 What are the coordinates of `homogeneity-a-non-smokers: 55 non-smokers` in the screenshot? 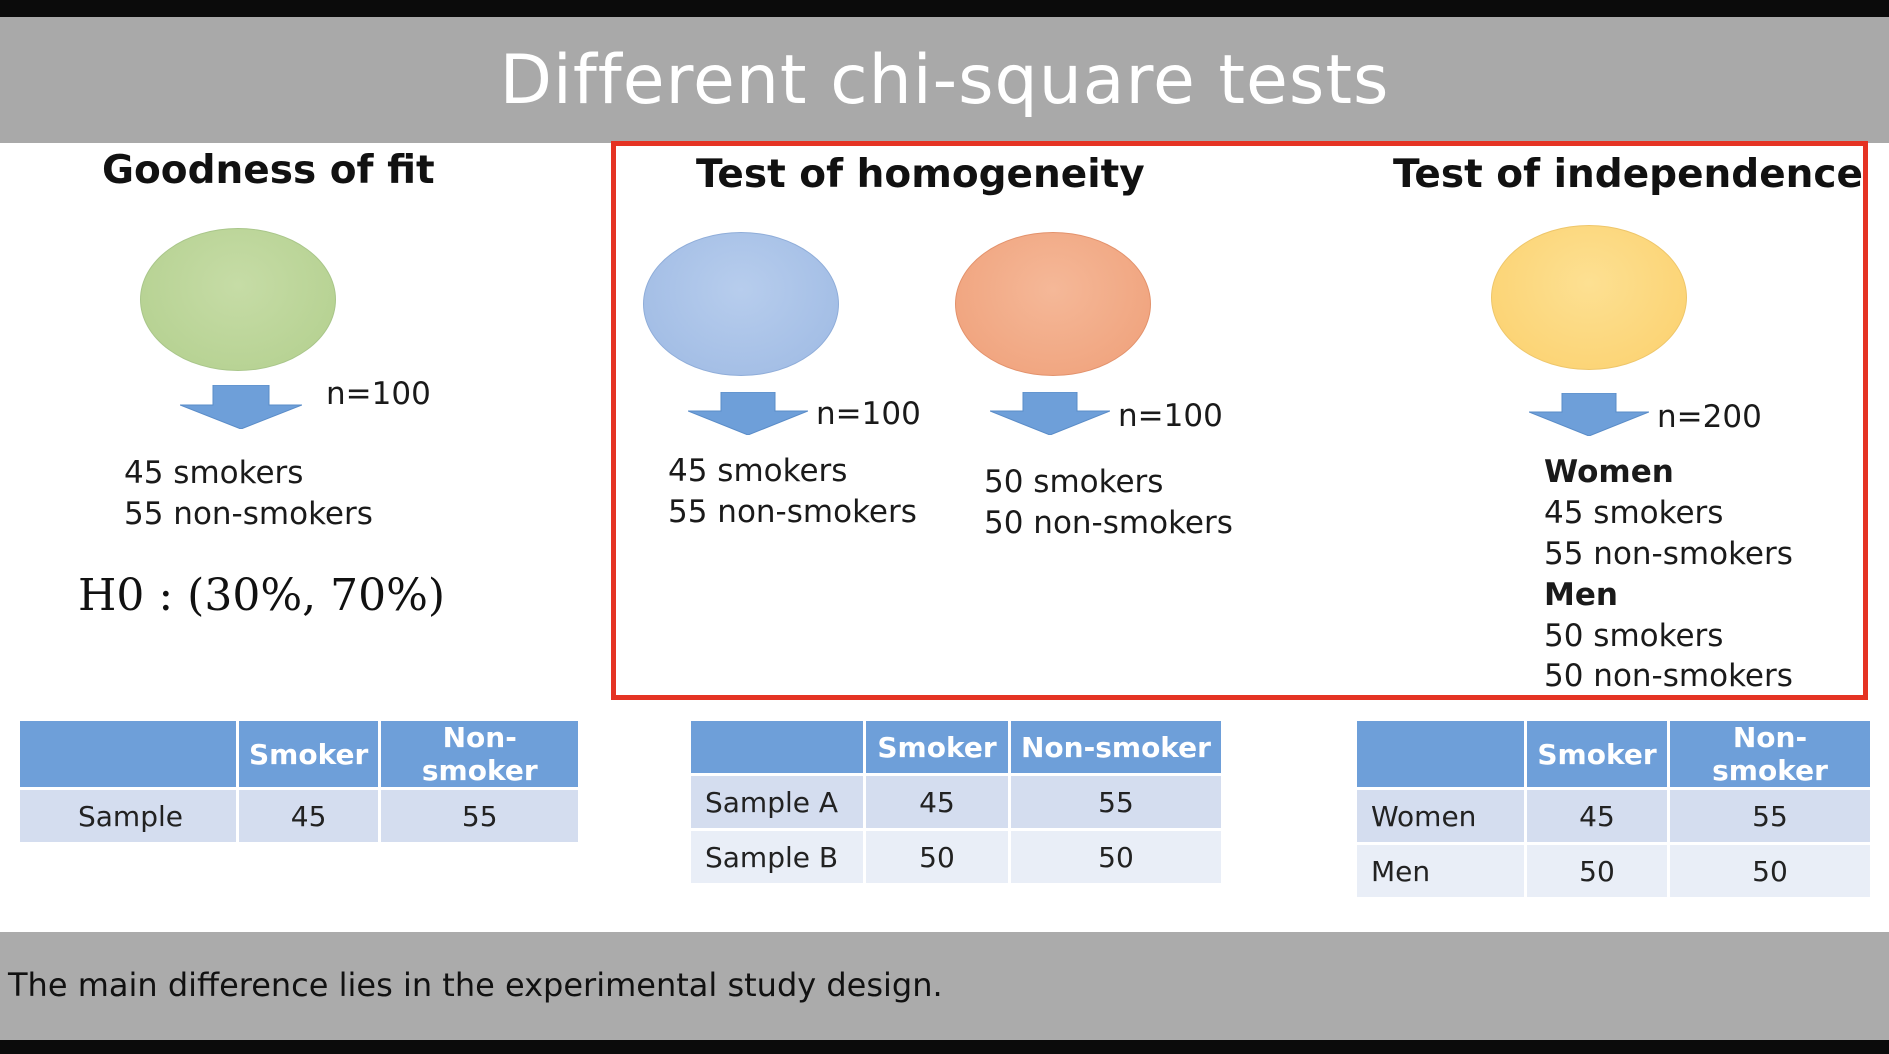 It's located at (792, 512).